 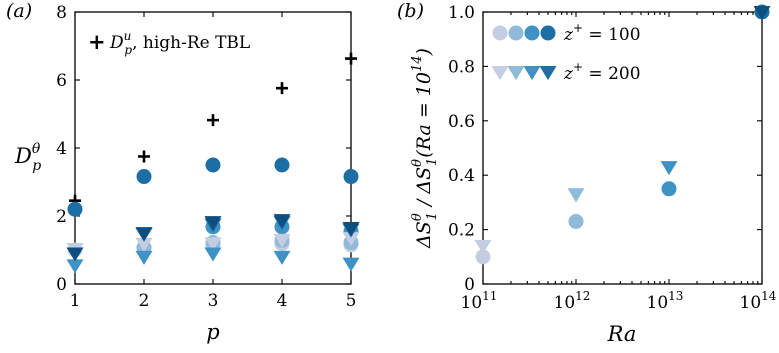 I want to click on panel-a-ytick-label: 8, so click(x=61, y=13).